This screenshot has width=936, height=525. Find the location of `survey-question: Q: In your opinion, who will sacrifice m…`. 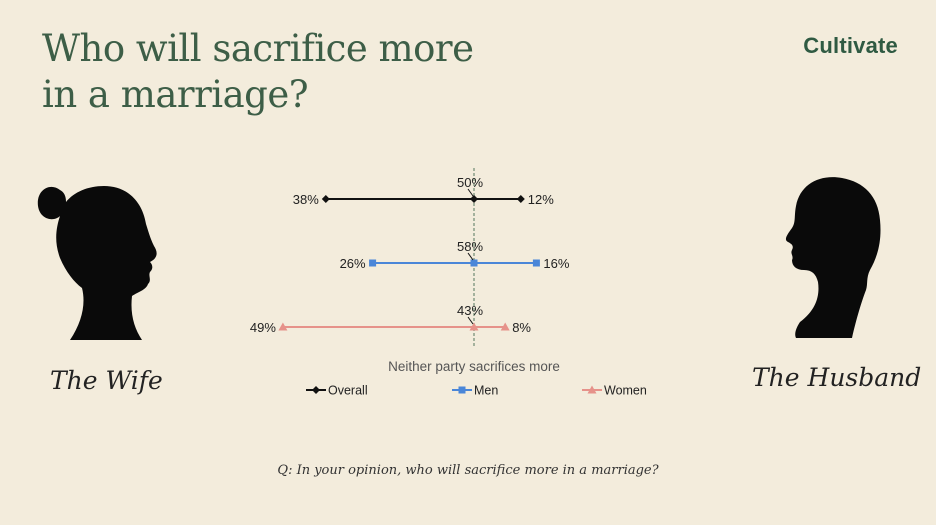

survey-question: Q: In your opinion, who will sacrifice m… is located at coordinates (468, 470).